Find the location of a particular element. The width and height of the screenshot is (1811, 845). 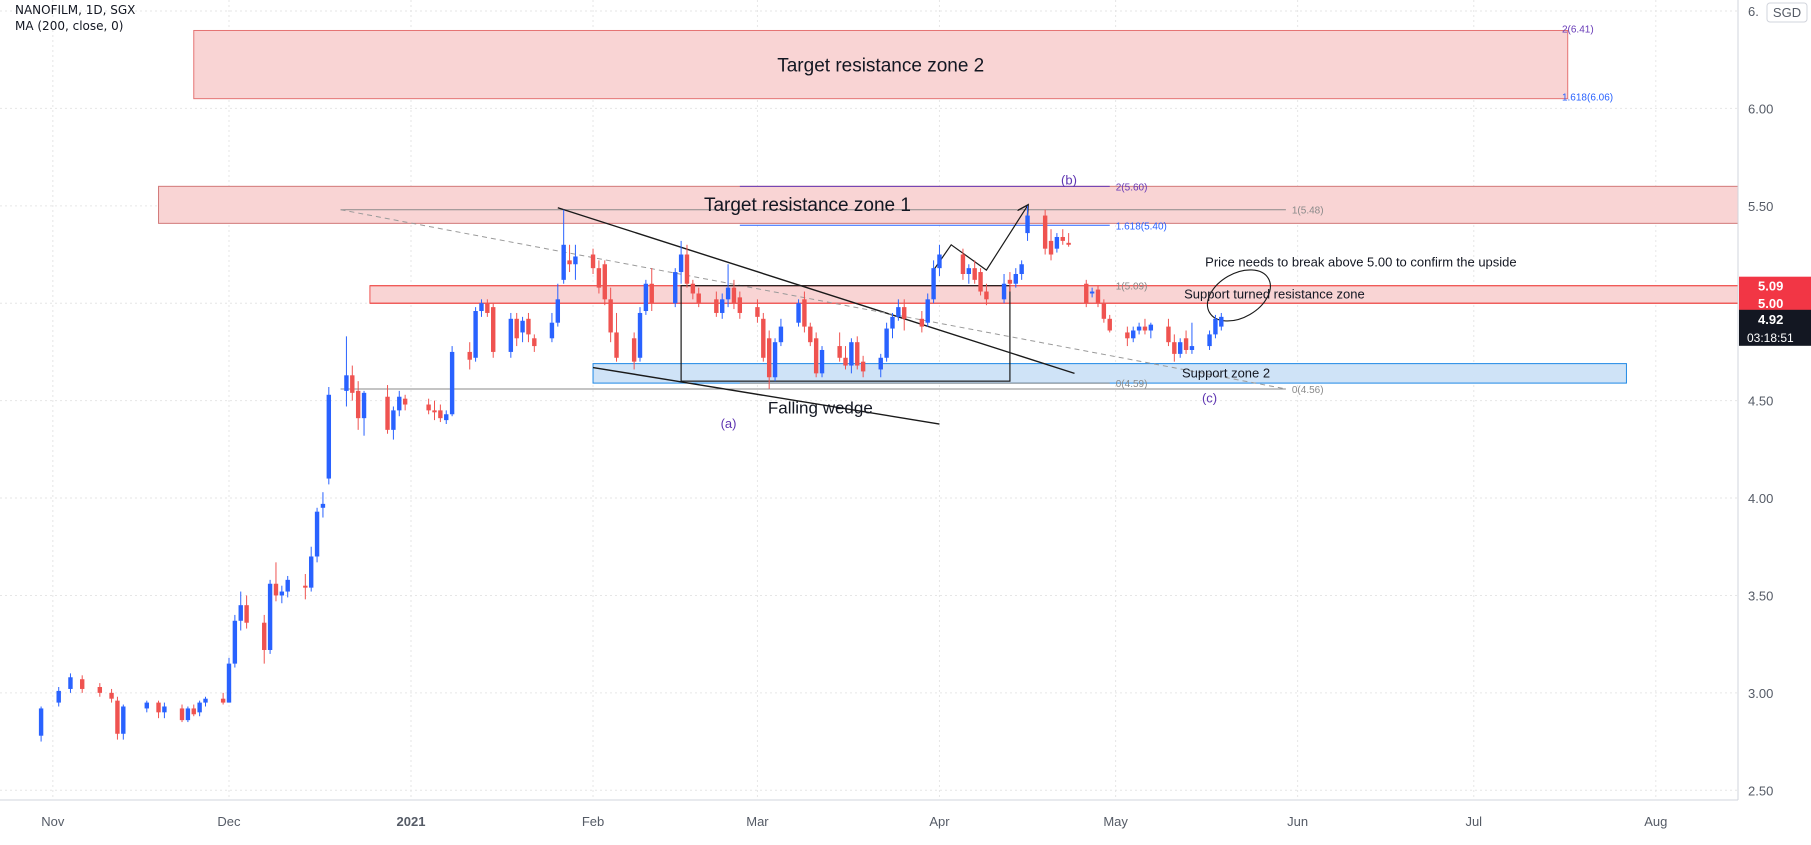

resistance-zone-1-label: Target resistance zone 1 is located at coordinates (807, 205).